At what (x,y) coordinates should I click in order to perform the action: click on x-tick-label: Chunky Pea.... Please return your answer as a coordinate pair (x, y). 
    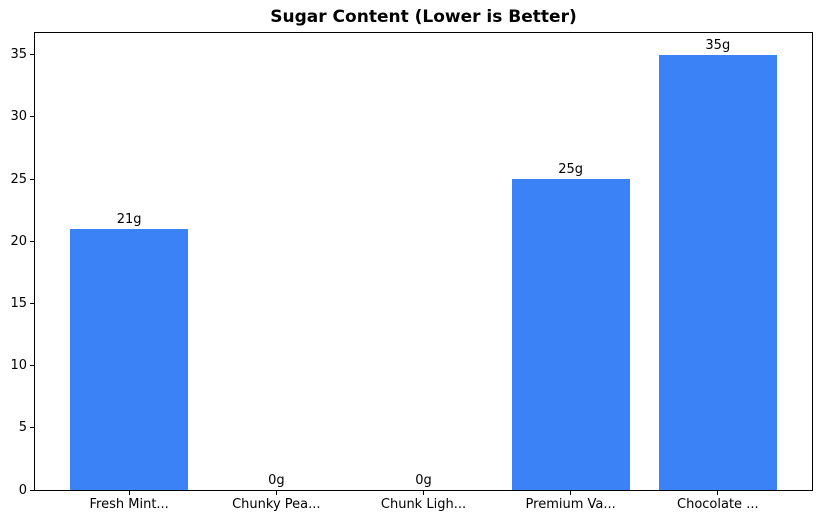
    Looking at the image, I should click on (276, 504).